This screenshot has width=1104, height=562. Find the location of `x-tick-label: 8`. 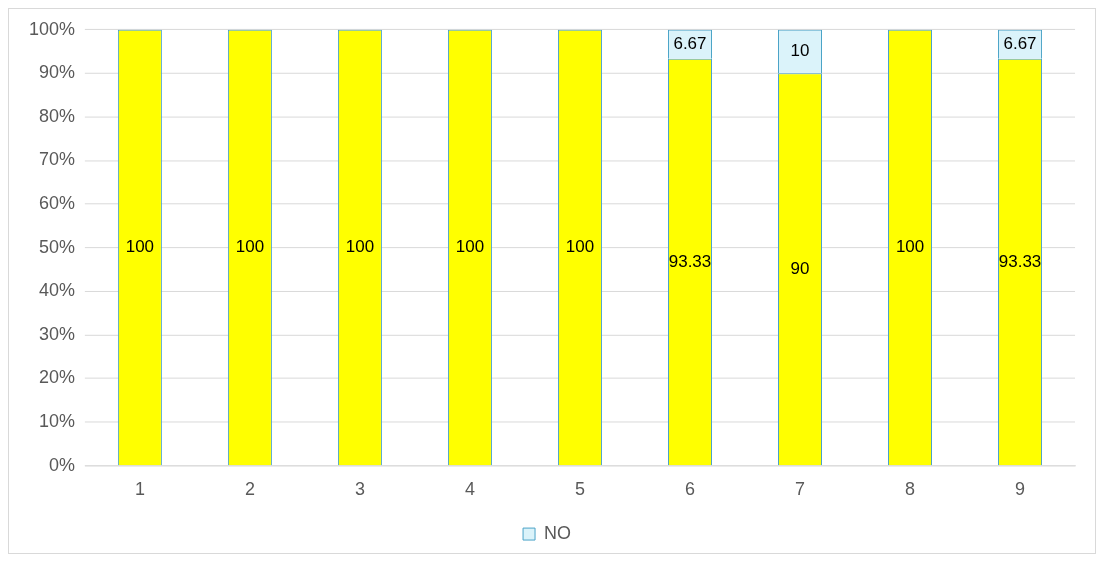

x-tick-label: 8 is located at coordinates (910, 489).